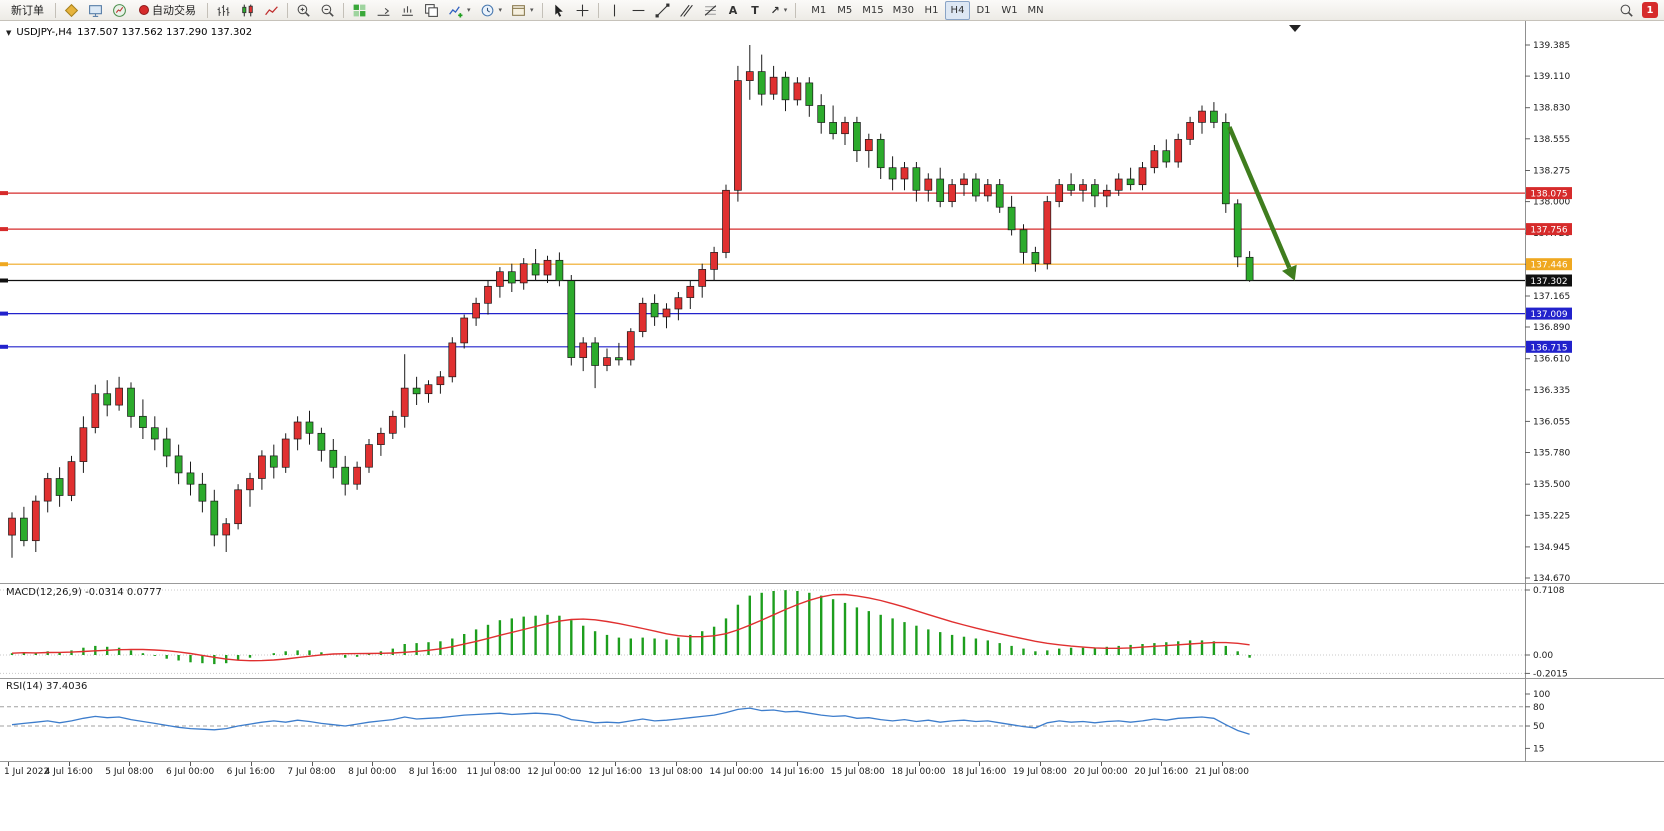  What do you see at coordinates (1551, 485) in the screenshot?
I see `svg-text: 135.500` at bounding box center [1551, 485].